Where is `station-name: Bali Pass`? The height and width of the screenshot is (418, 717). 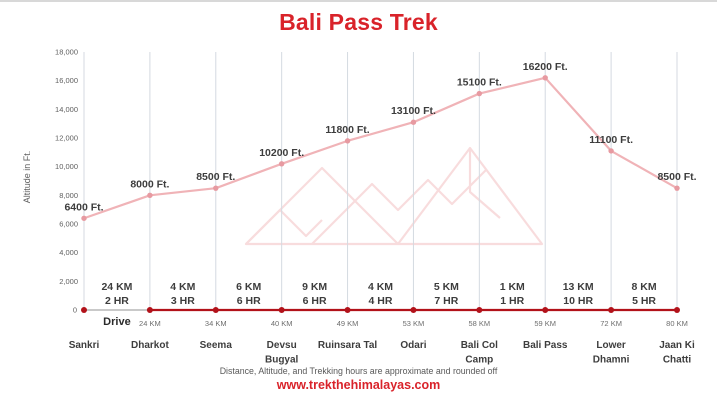 station-name: Bali Pass is located at coordinates (545, 345).